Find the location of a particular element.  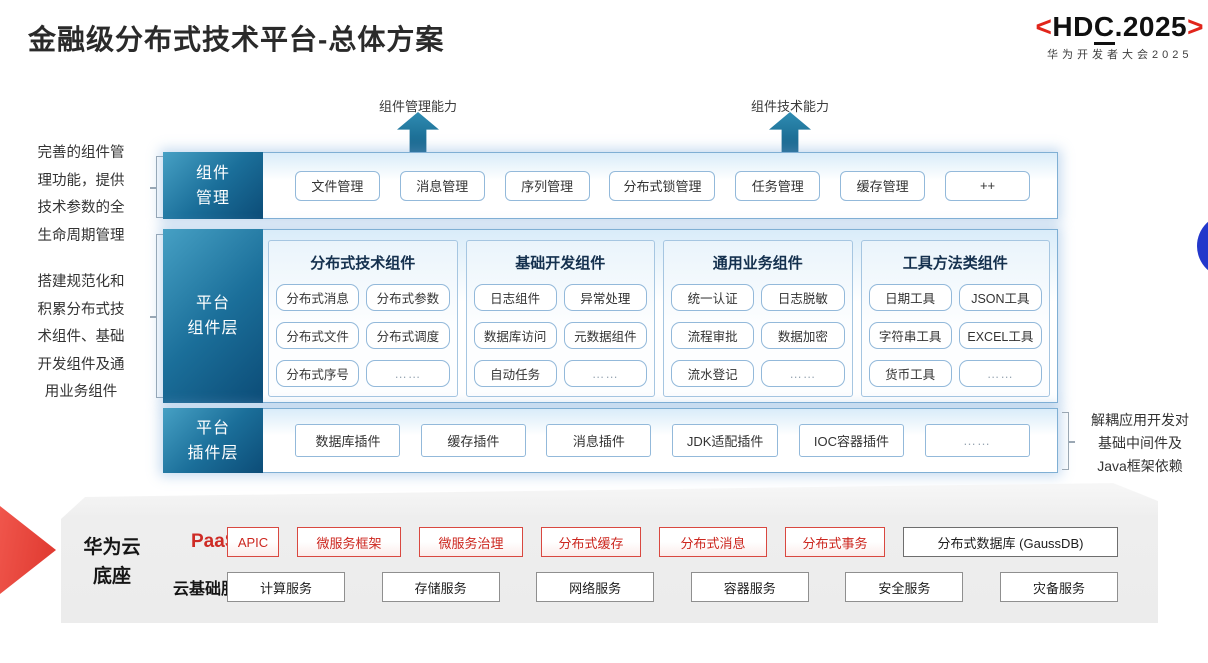

blue-circle-decoration is located at coordinates (1202, 246).